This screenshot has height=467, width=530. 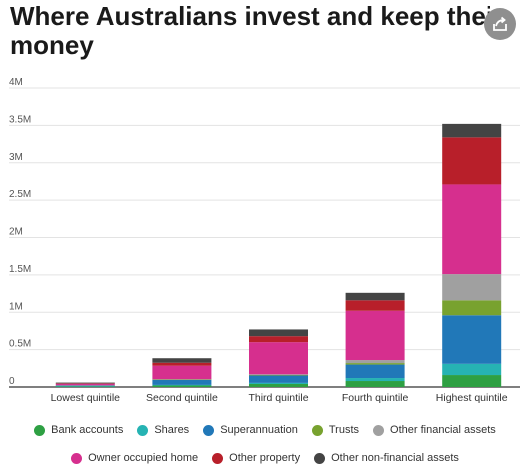 I want to click on share-button, so click(x=500, y=24).